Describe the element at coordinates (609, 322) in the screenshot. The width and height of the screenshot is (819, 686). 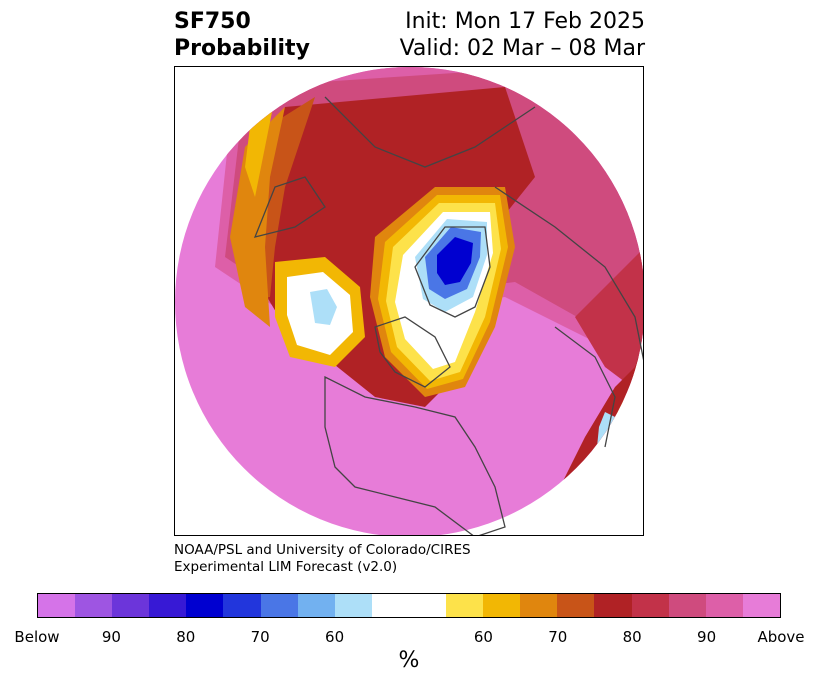
I see `field-right-rose` at that location.